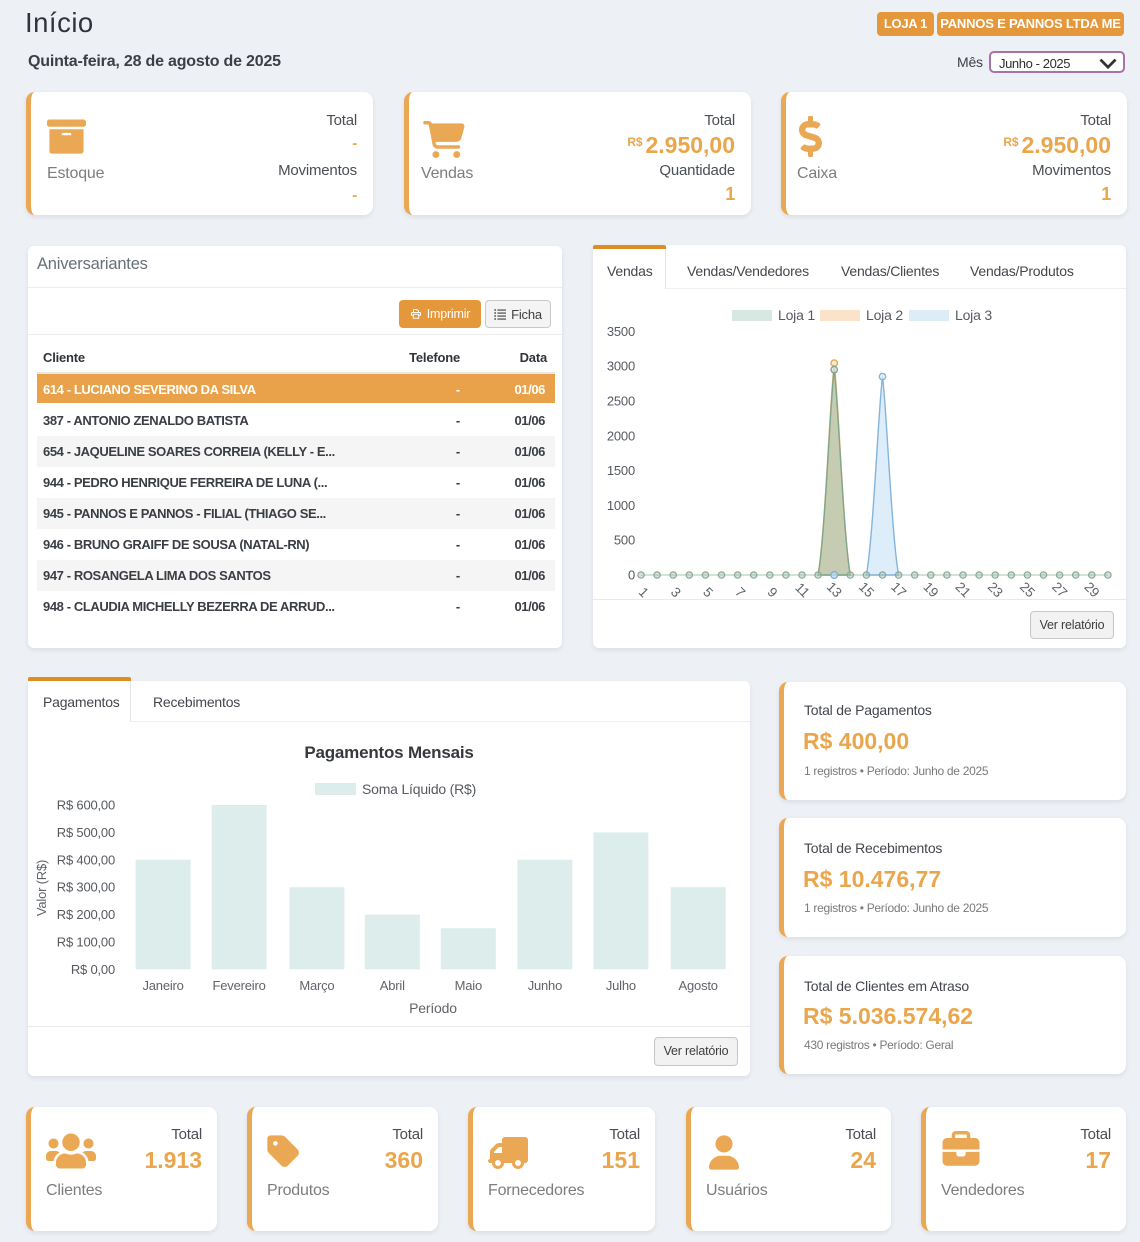  Describe the element at coordinates (621, 985) in the screenshot. I see `svg-text: Julho` at that location.